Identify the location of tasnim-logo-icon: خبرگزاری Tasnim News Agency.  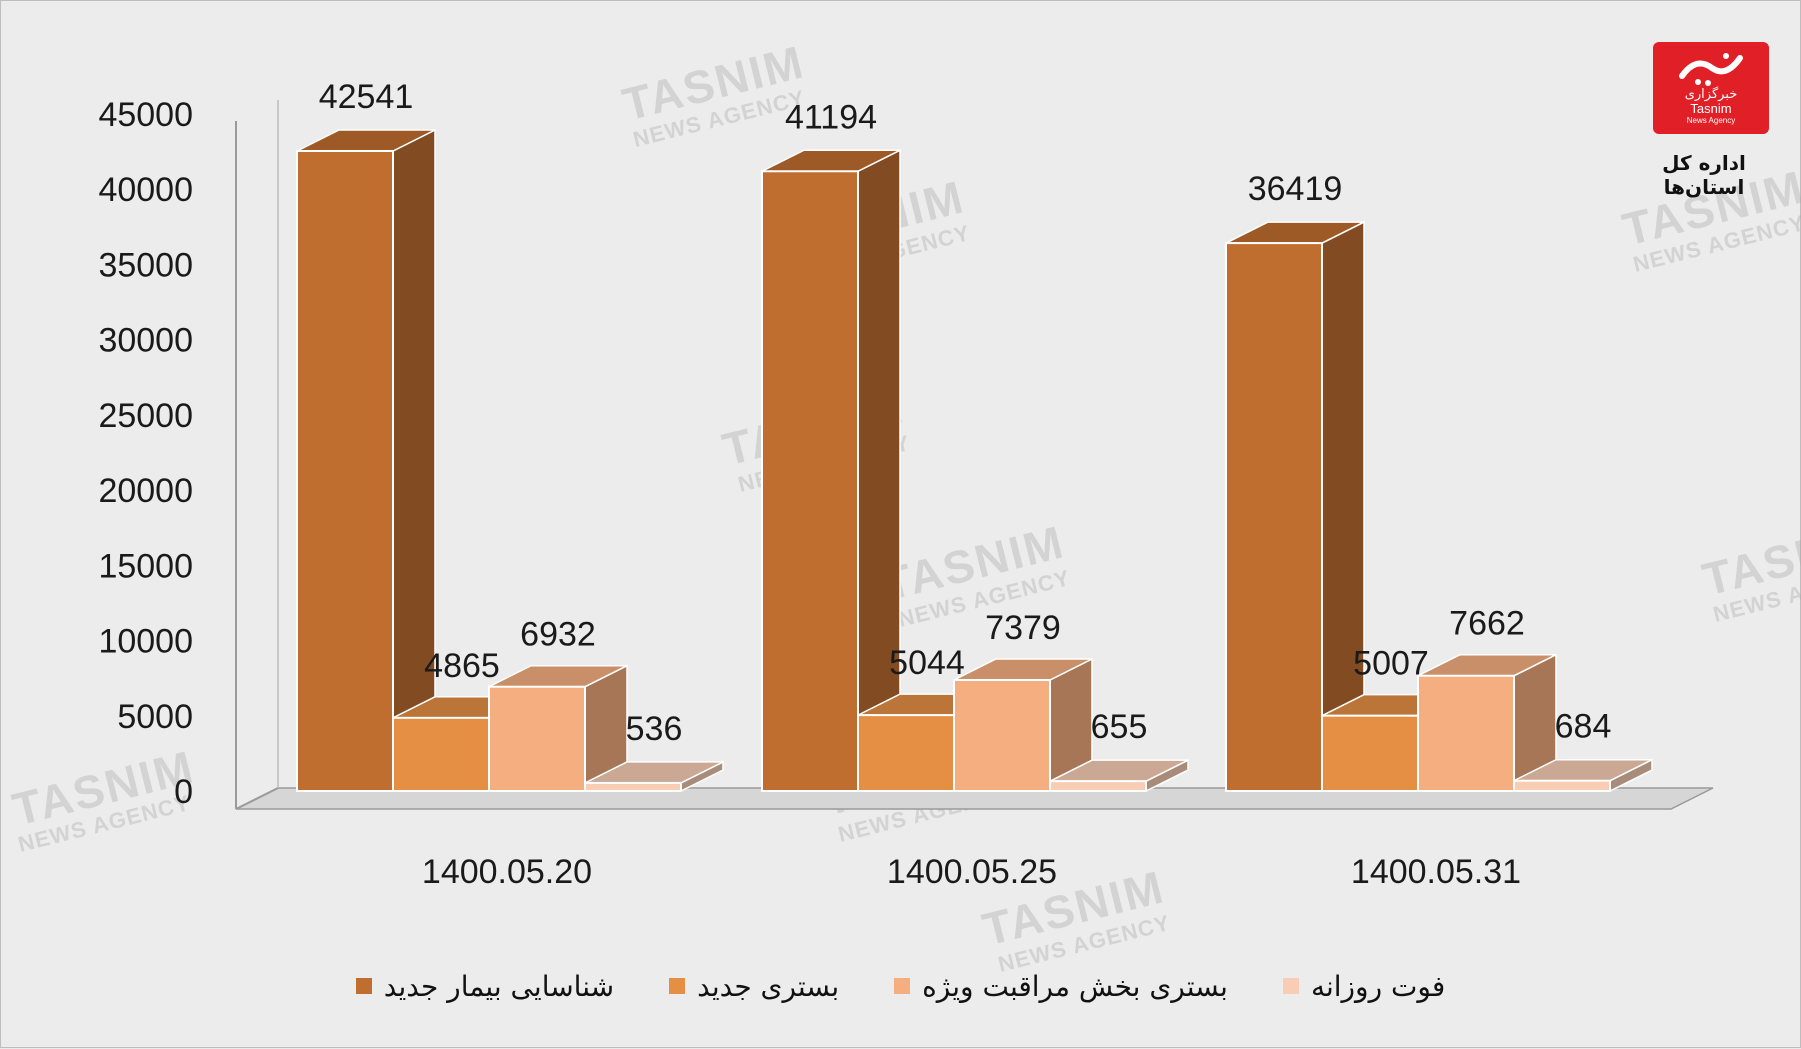
(1711, 88).